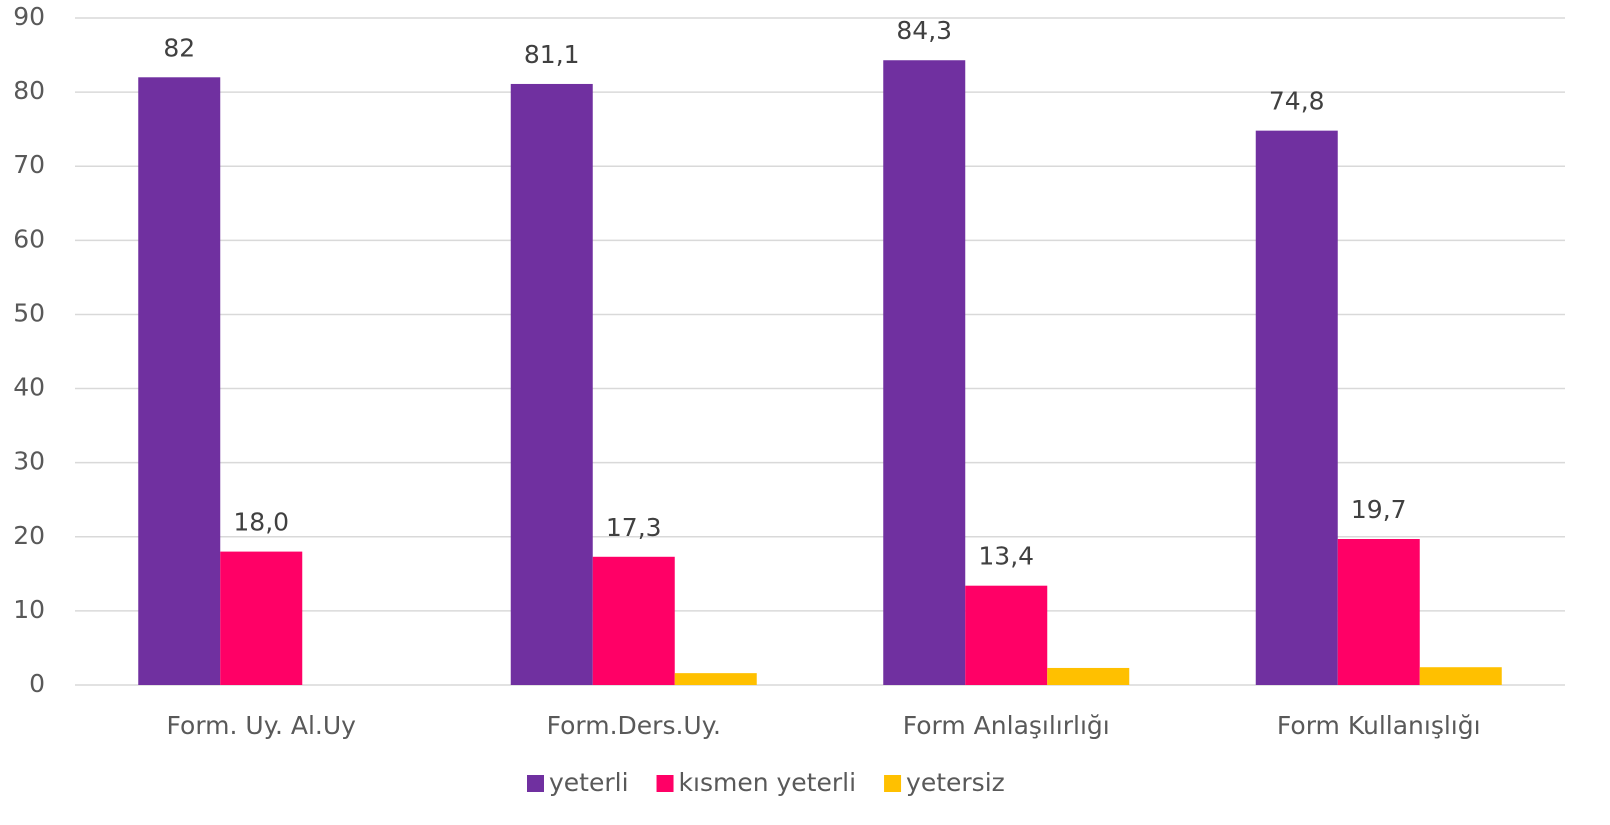  Describe the element at coordinates (29, 387) in the screenshot. I see `y-tick-label: 40` at that location.